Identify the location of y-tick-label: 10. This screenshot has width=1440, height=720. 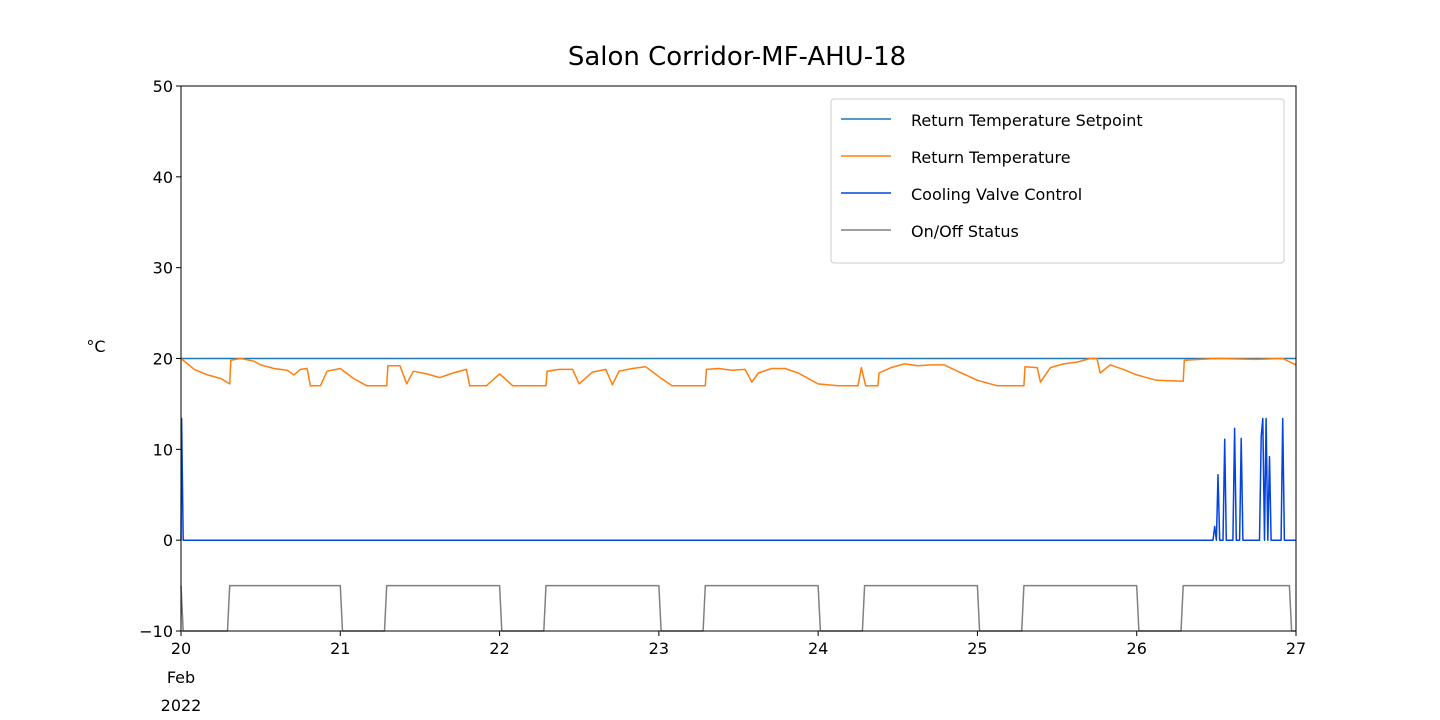
(163, 449).